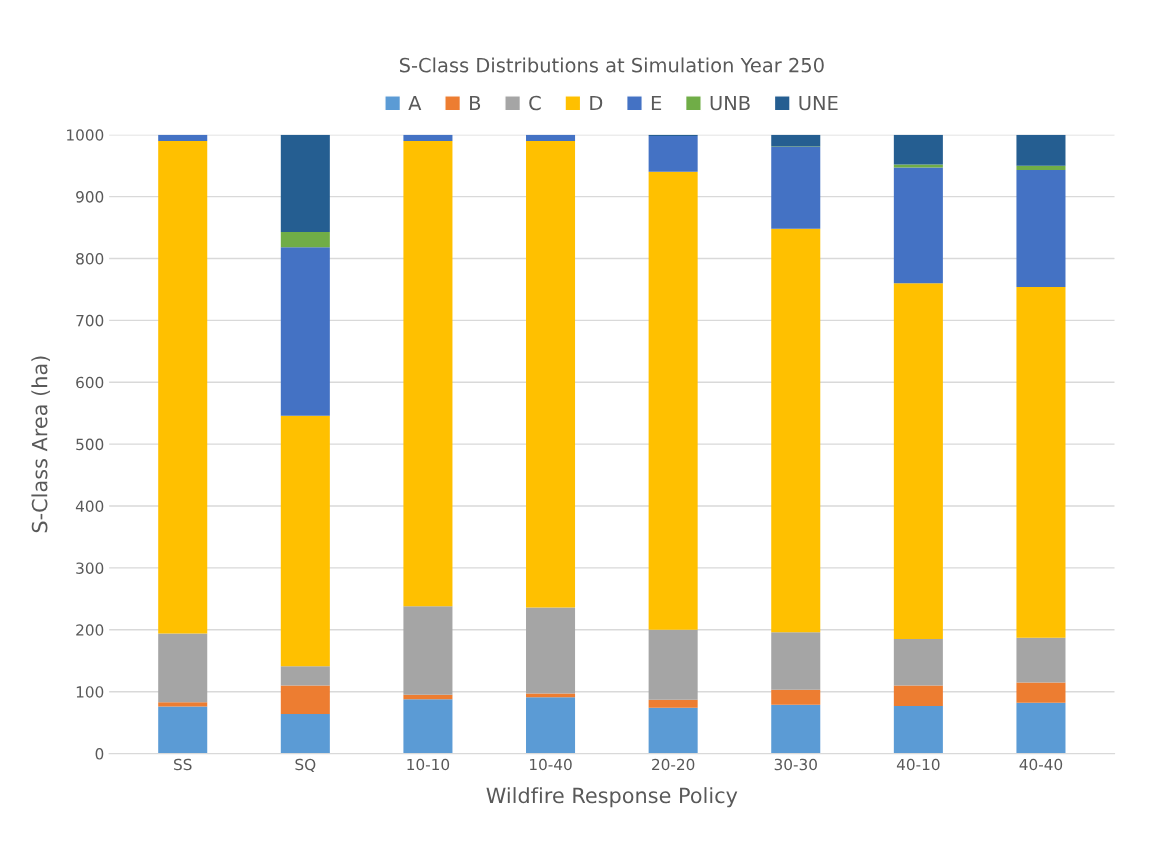 The image size is (1149, 842). What do you see at coordinates (89, 506) in the screenshot?
I see `y-tick-label: 400` at bounding box center [89, 506].